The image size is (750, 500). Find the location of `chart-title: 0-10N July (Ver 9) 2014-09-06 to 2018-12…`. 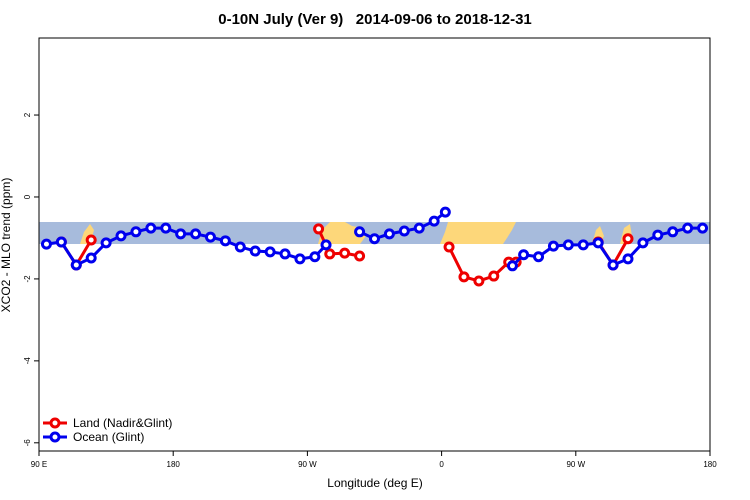

chart-title: 0-10N July (Ver 9) 2014-09-06 to 2018-12… is located at coordinates (375, 19).